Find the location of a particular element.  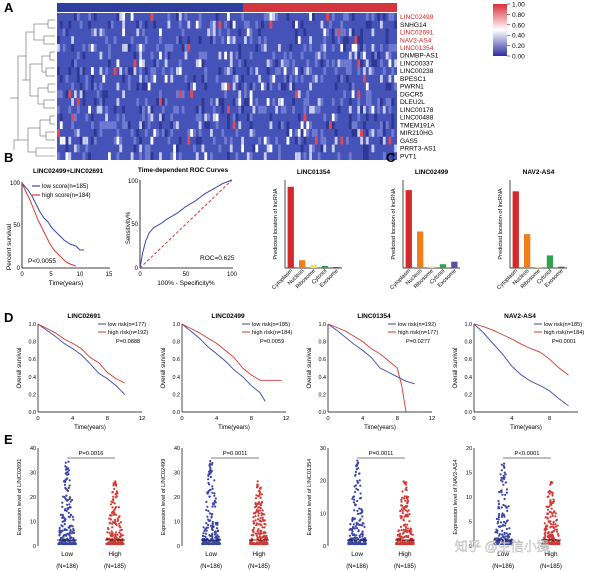

gene-label: NAV2-AS4 is located at coordinates (416, 40).